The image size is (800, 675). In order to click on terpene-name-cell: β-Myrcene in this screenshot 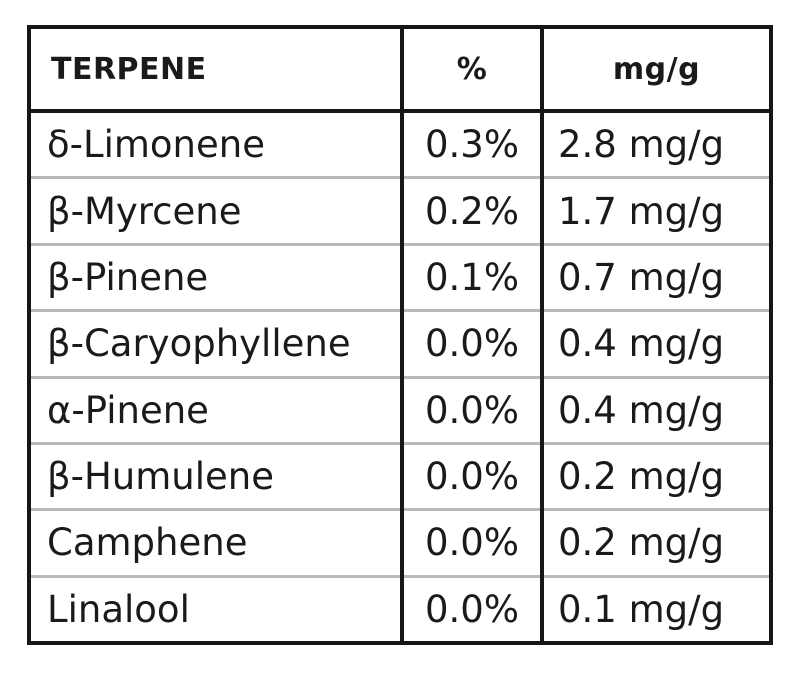, I will do `click(217, 210)`.